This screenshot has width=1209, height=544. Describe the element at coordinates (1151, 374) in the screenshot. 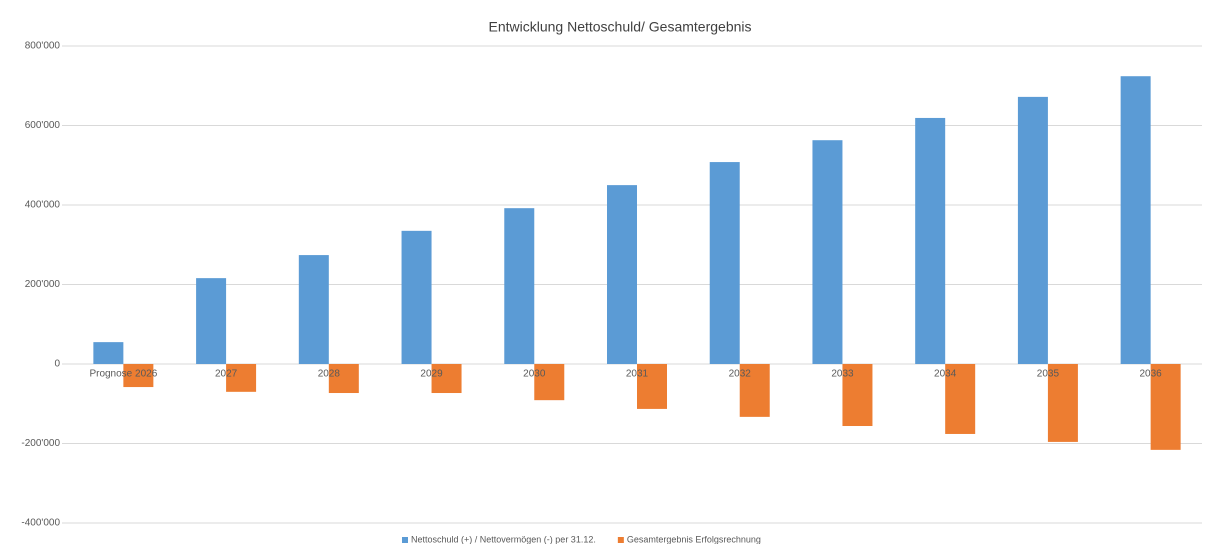

I see `x-tick-label: 2036` at that location.